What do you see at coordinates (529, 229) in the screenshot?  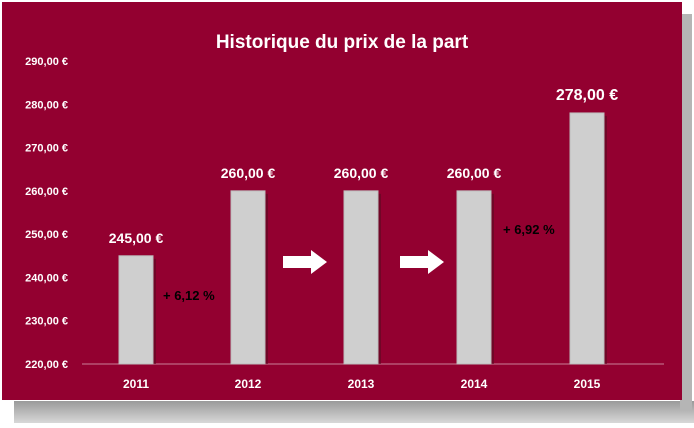 I see `annotation-growth-2014-2015: + 6,92 %` at bounding box center [529, 229].